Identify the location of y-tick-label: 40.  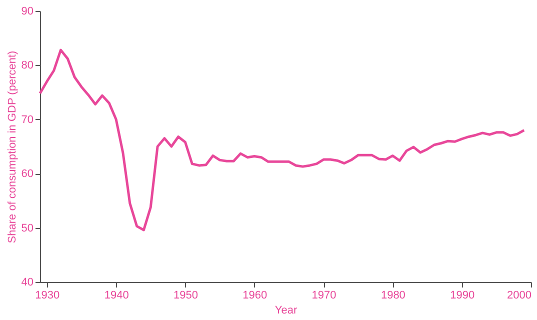
(27, 282).